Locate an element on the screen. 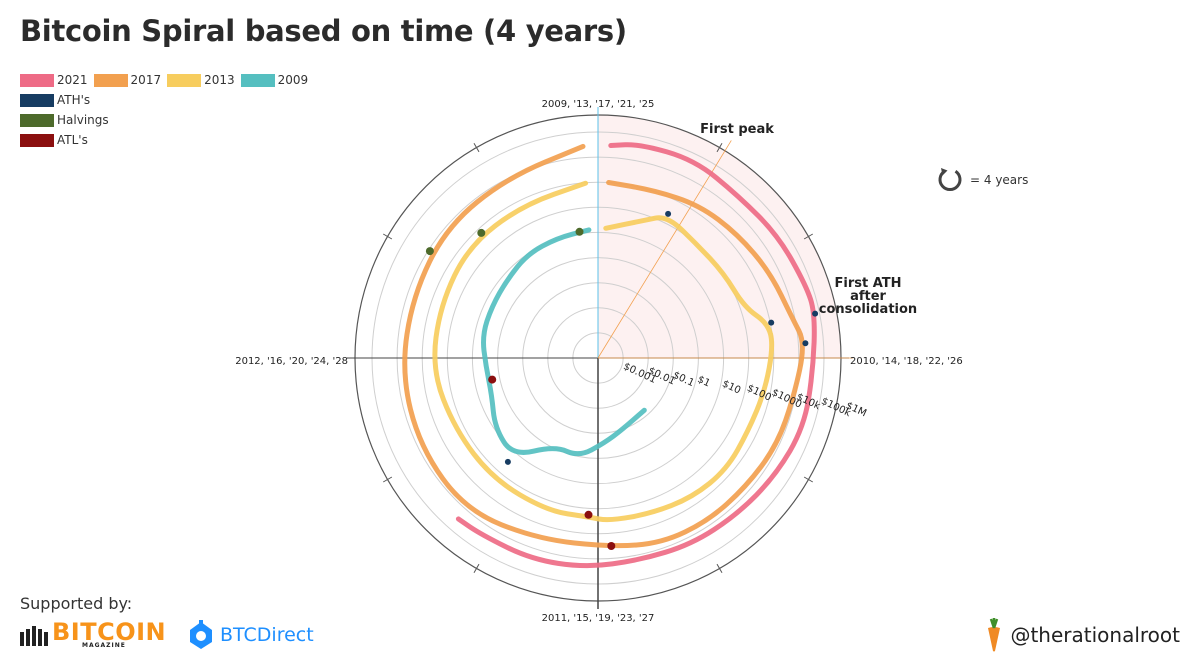 This screenshot has height=670, width=1200. bitcoin-magazine-logo: BITCOIN MAGAZINE is located at coordinates (93, 634).